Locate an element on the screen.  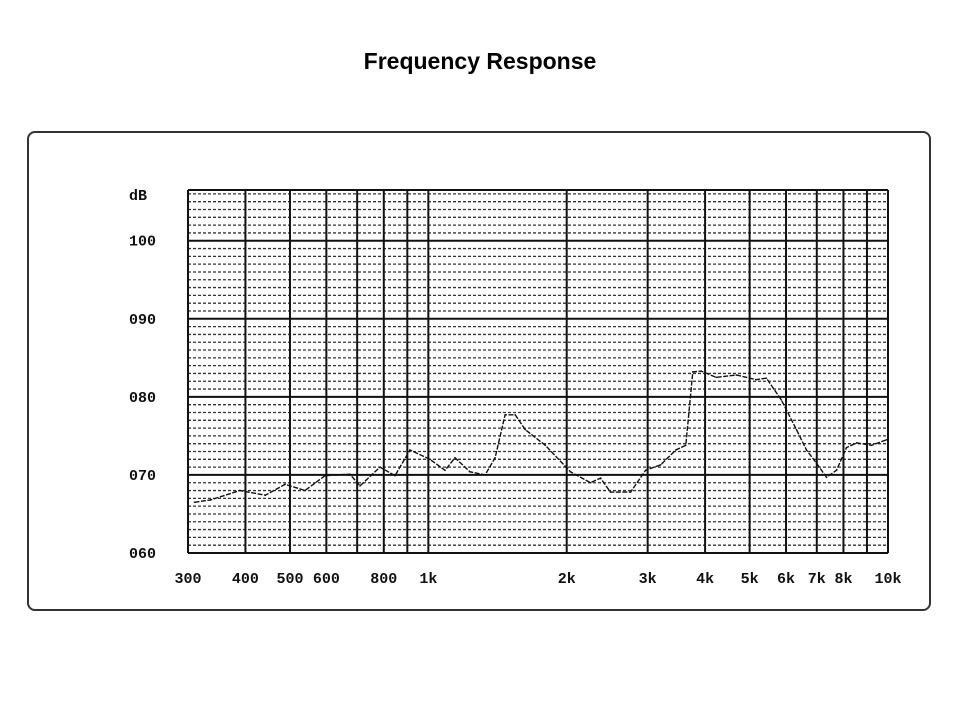
x-tick-label: 3k is located at coordinates (648, 579).